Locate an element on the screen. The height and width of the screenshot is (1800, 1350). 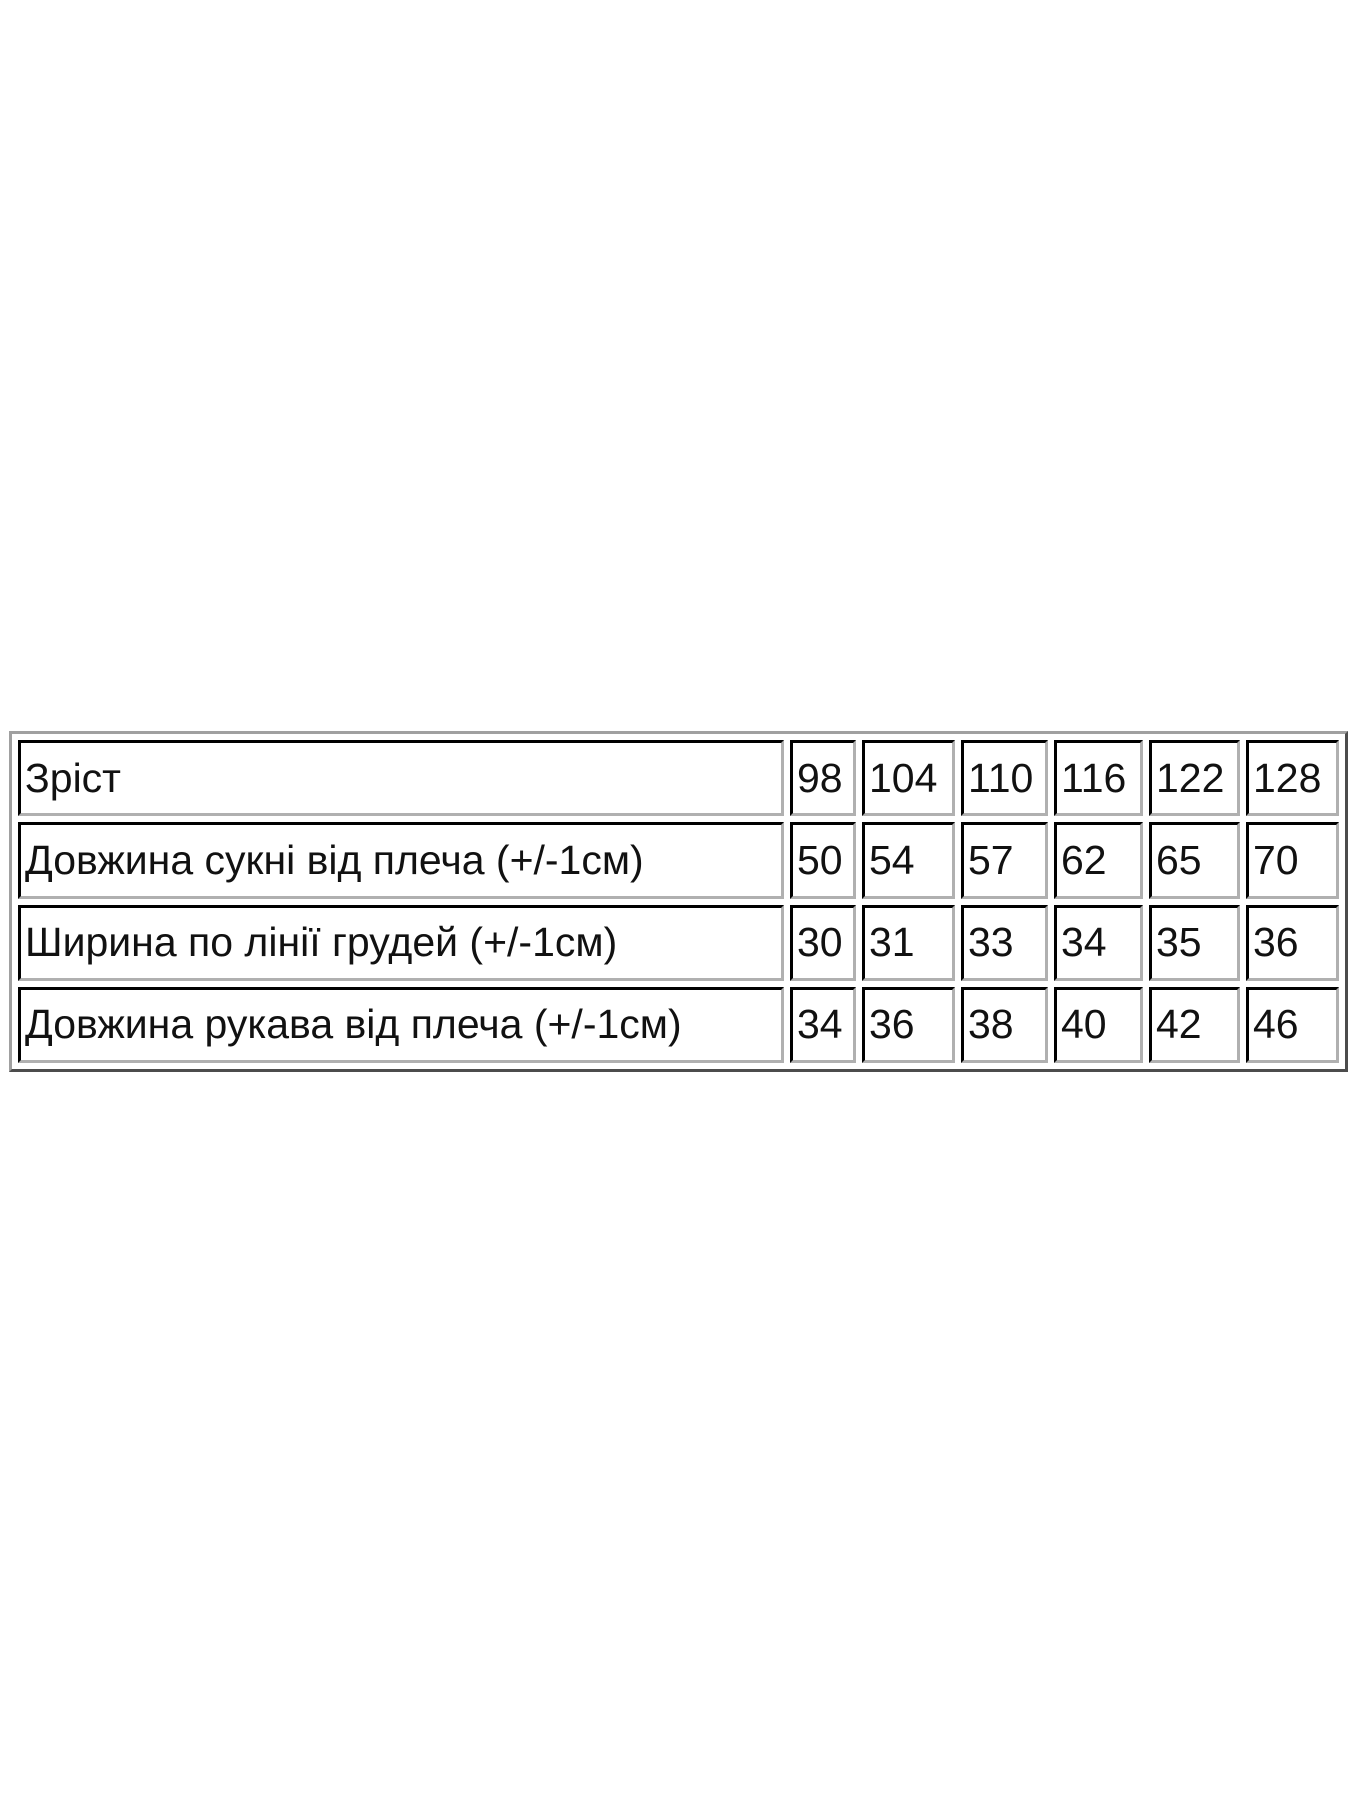
table-cell: 46 is located at coordinates (1292, 1024).